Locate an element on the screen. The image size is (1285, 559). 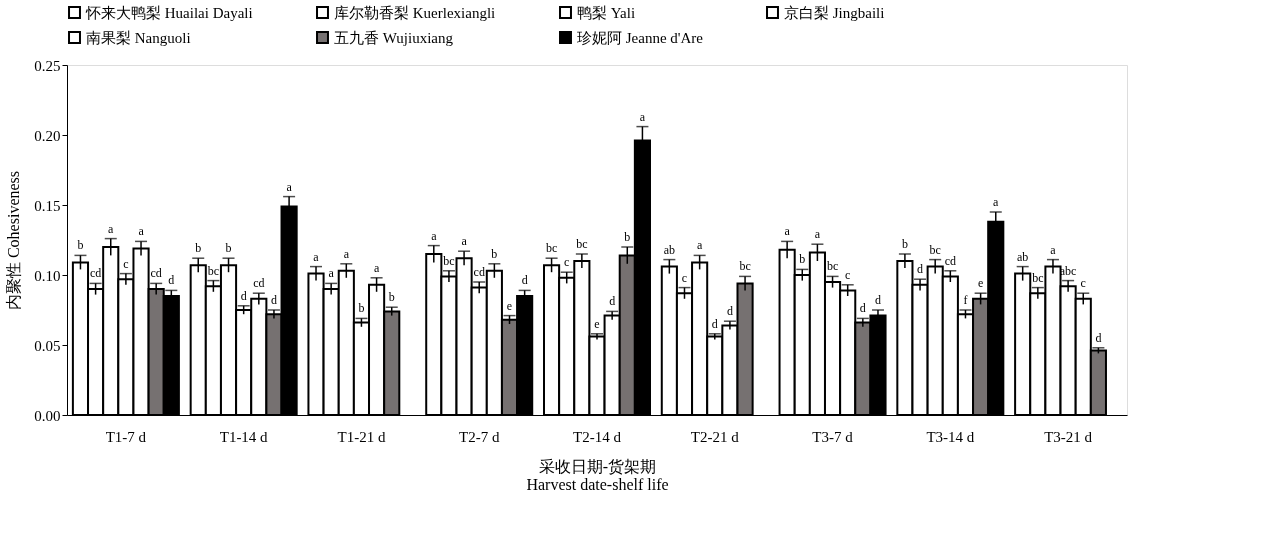
x-tick-label: T1-21 d is located at coordinates (361, 436).